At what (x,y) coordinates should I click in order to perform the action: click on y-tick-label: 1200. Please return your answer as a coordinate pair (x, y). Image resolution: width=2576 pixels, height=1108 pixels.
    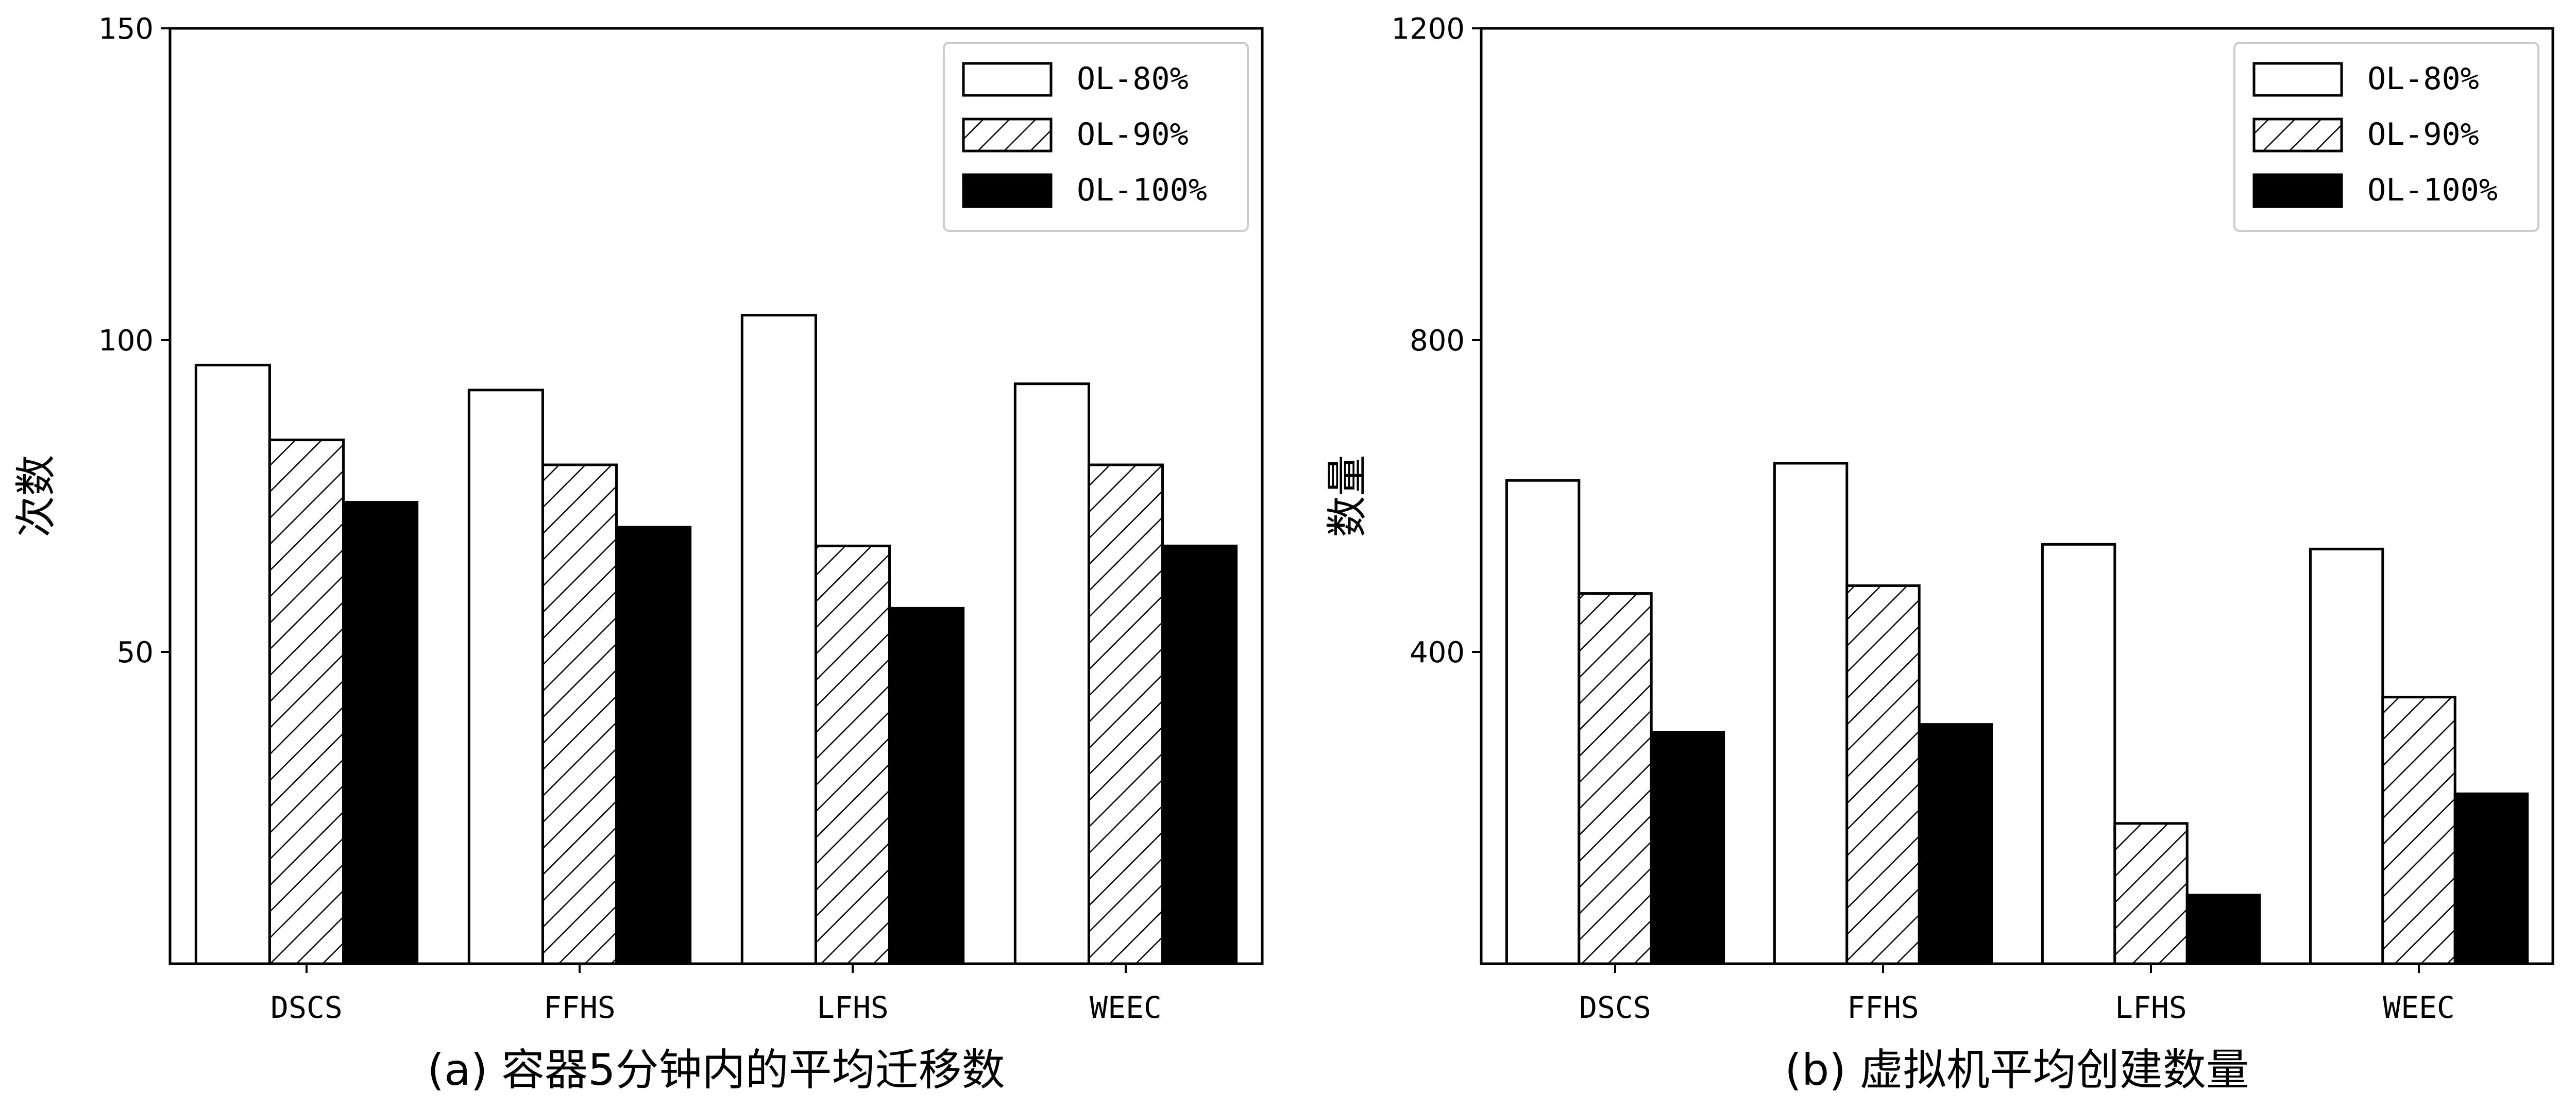
    Looking at the image, I should click on (1428, 29).